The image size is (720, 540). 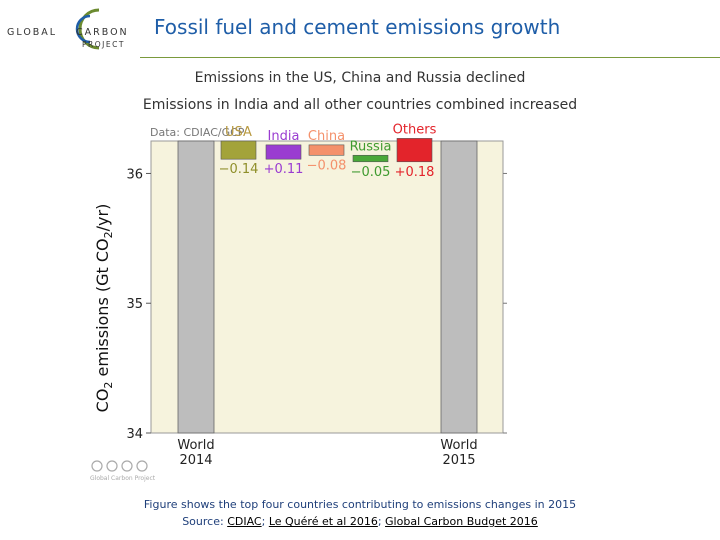 What do you see at coordinates (371, 172) in the screenshot?
I see `bar-value-russia: −0.05` at bounding box center [371, 172].